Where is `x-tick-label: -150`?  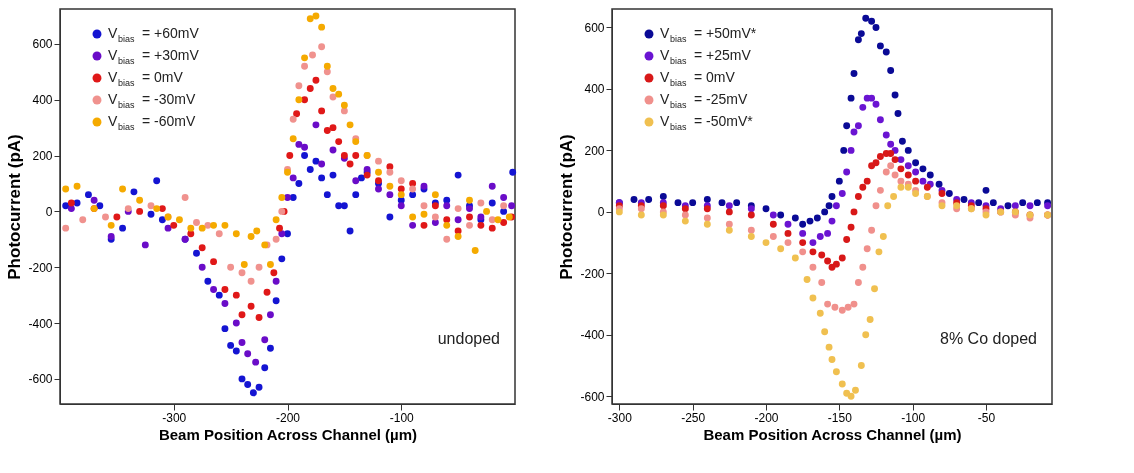
x-tick-label: -150 is located at coordinates (840, 417).